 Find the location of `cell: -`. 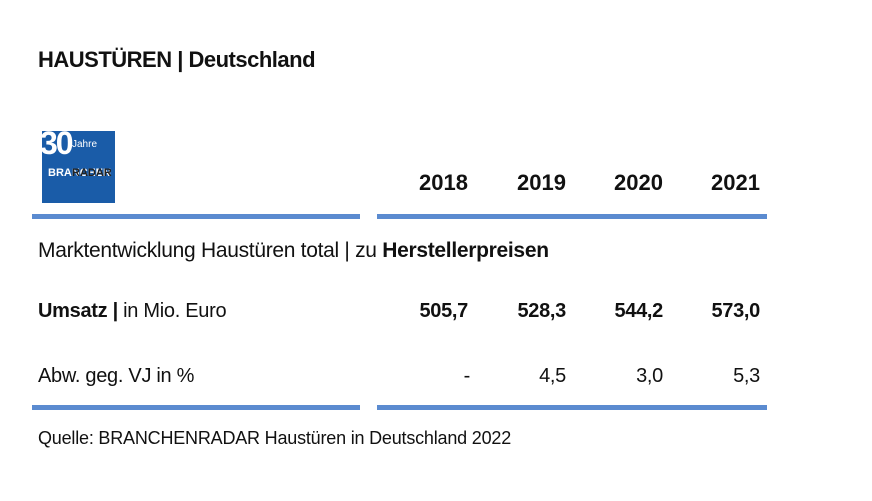

cell: - is located at coordinates (467, 376).